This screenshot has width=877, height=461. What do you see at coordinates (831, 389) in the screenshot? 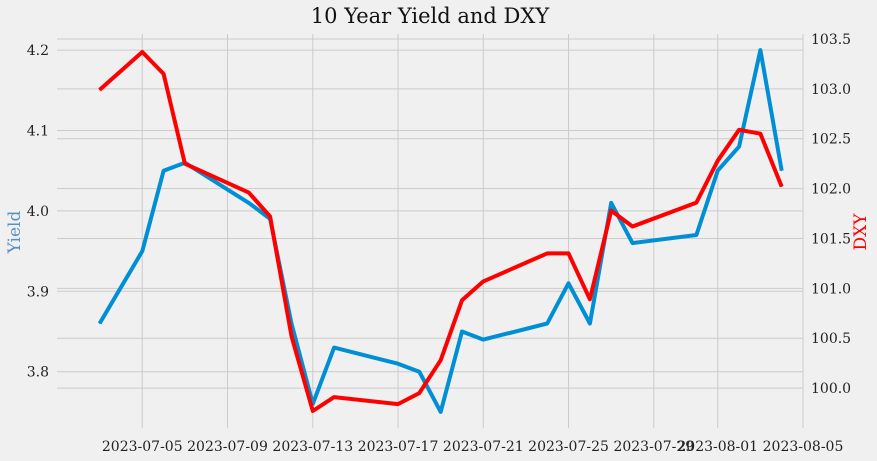
I see `y-tick-label-right: 100.0` at bounding box center [831, 389].